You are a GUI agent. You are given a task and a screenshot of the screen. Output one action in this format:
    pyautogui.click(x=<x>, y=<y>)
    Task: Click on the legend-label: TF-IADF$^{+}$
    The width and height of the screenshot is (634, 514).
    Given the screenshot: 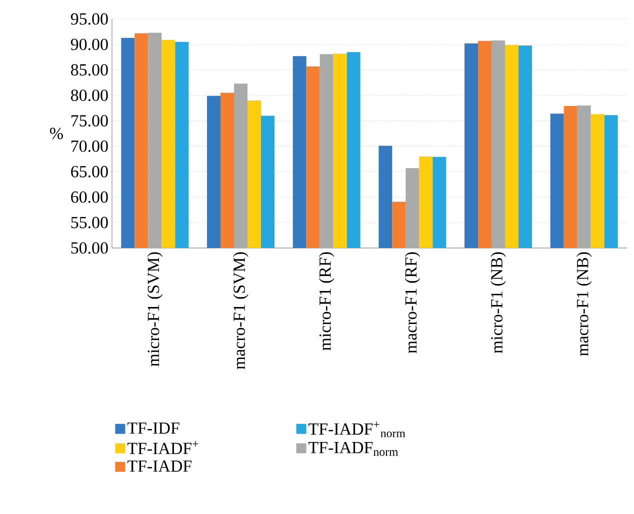 What is the action you would take?
    pyautogui.click(x=162, y=447)
    